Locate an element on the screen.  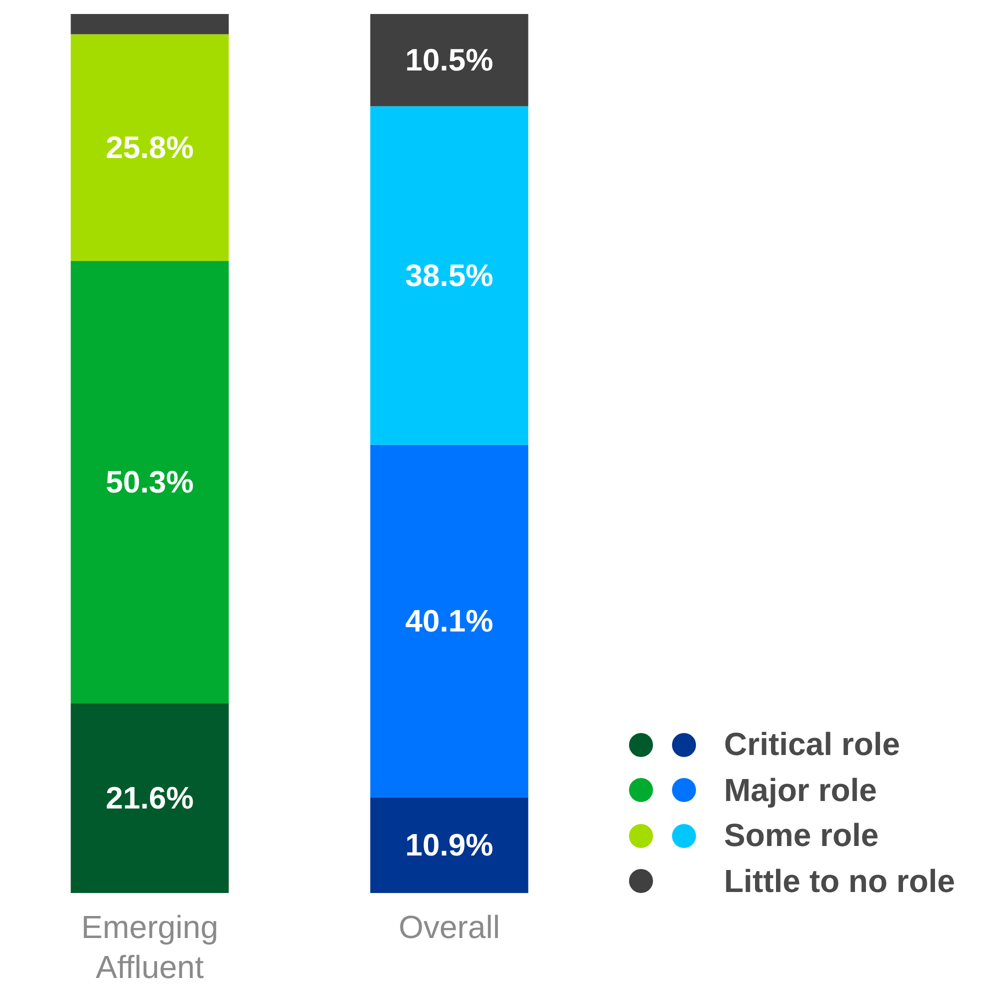
x-tick-label: Emerging Affluent is located at coordinates (149, 947).